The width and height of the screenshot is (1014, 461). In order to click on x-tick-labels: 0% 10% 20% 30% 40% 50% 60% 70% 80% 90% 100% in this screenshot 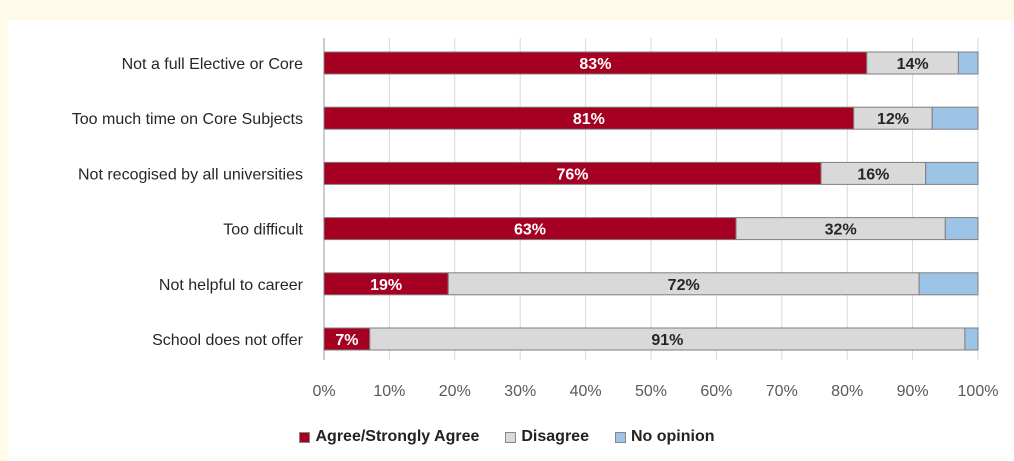, I will do `click(655, 391)`.